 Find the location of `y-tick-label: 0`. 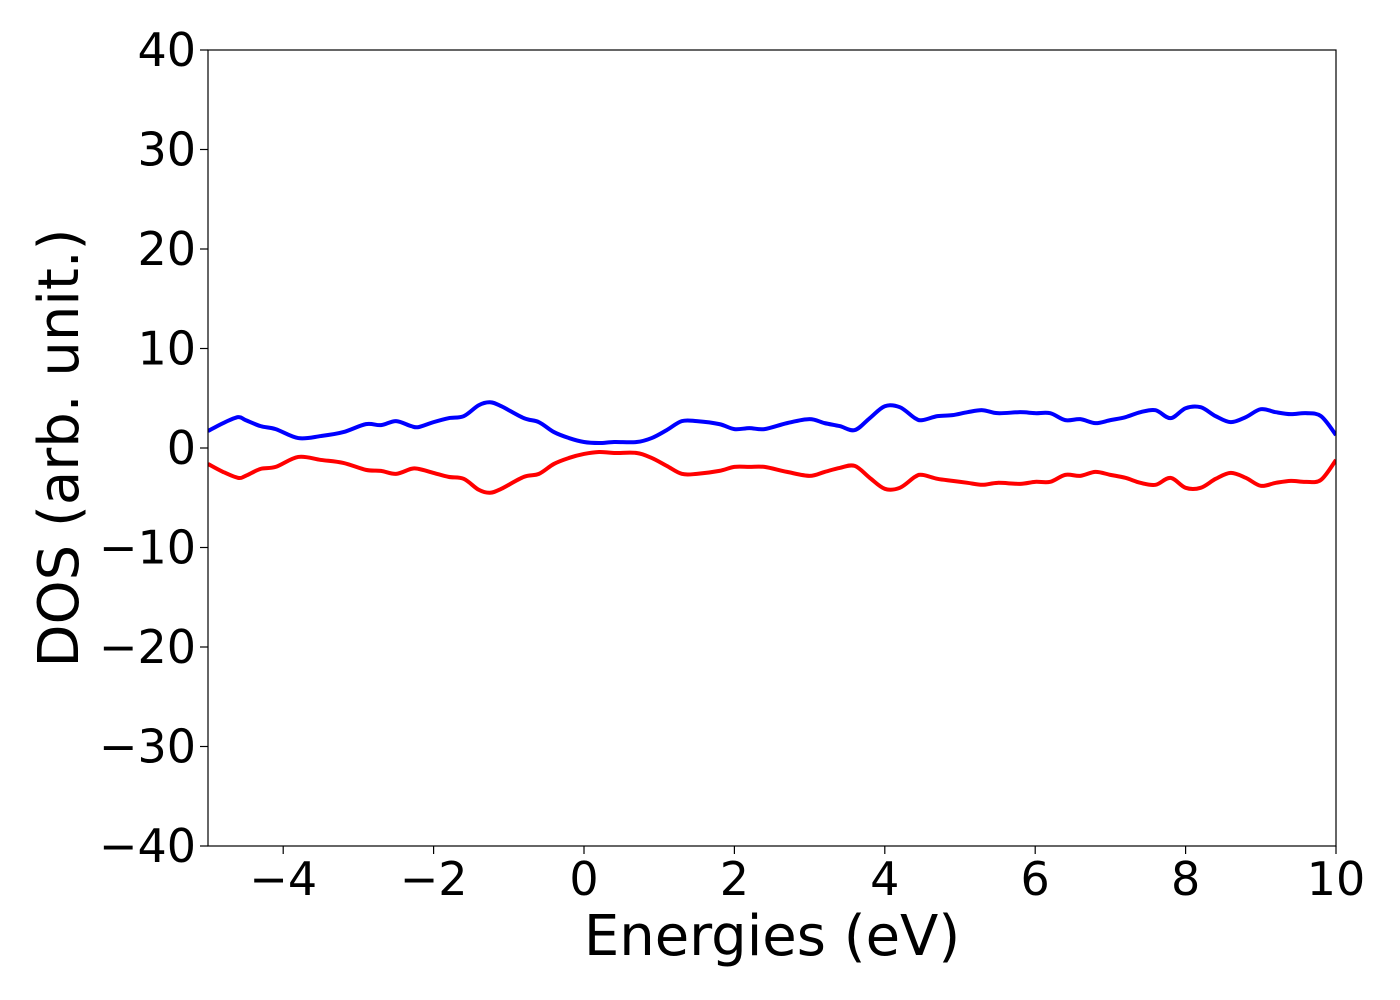

y-tick-label: 0 is located at coordinates (181, 448).